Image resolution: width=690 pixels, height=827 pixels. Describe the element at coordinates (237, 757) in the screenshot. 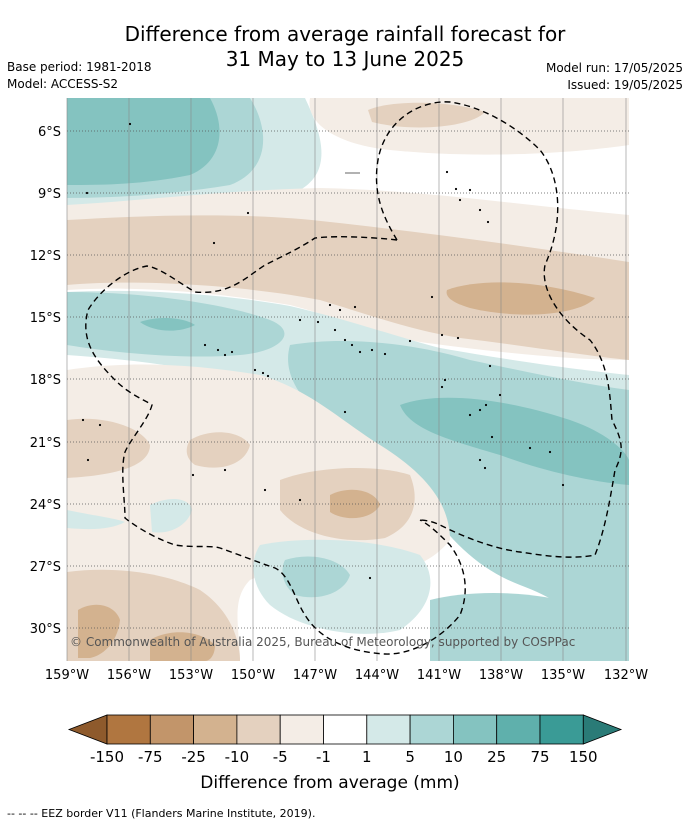

I see `colorbar-tick: -10` at that location.